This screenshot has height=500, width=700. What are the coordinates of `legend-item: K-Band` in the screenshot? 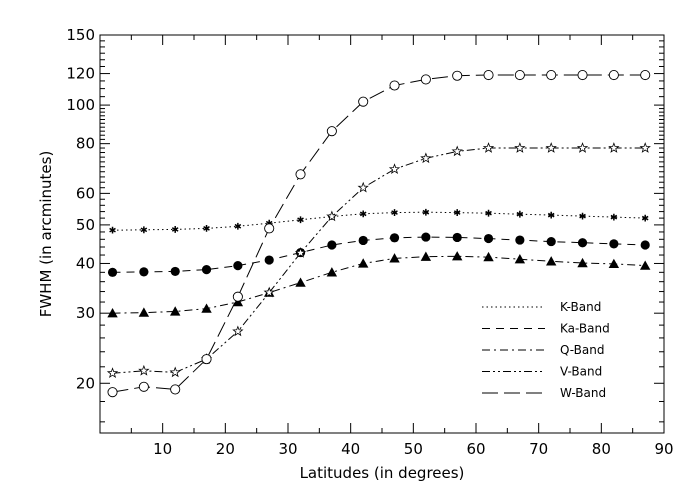 It's located at (541, 307).